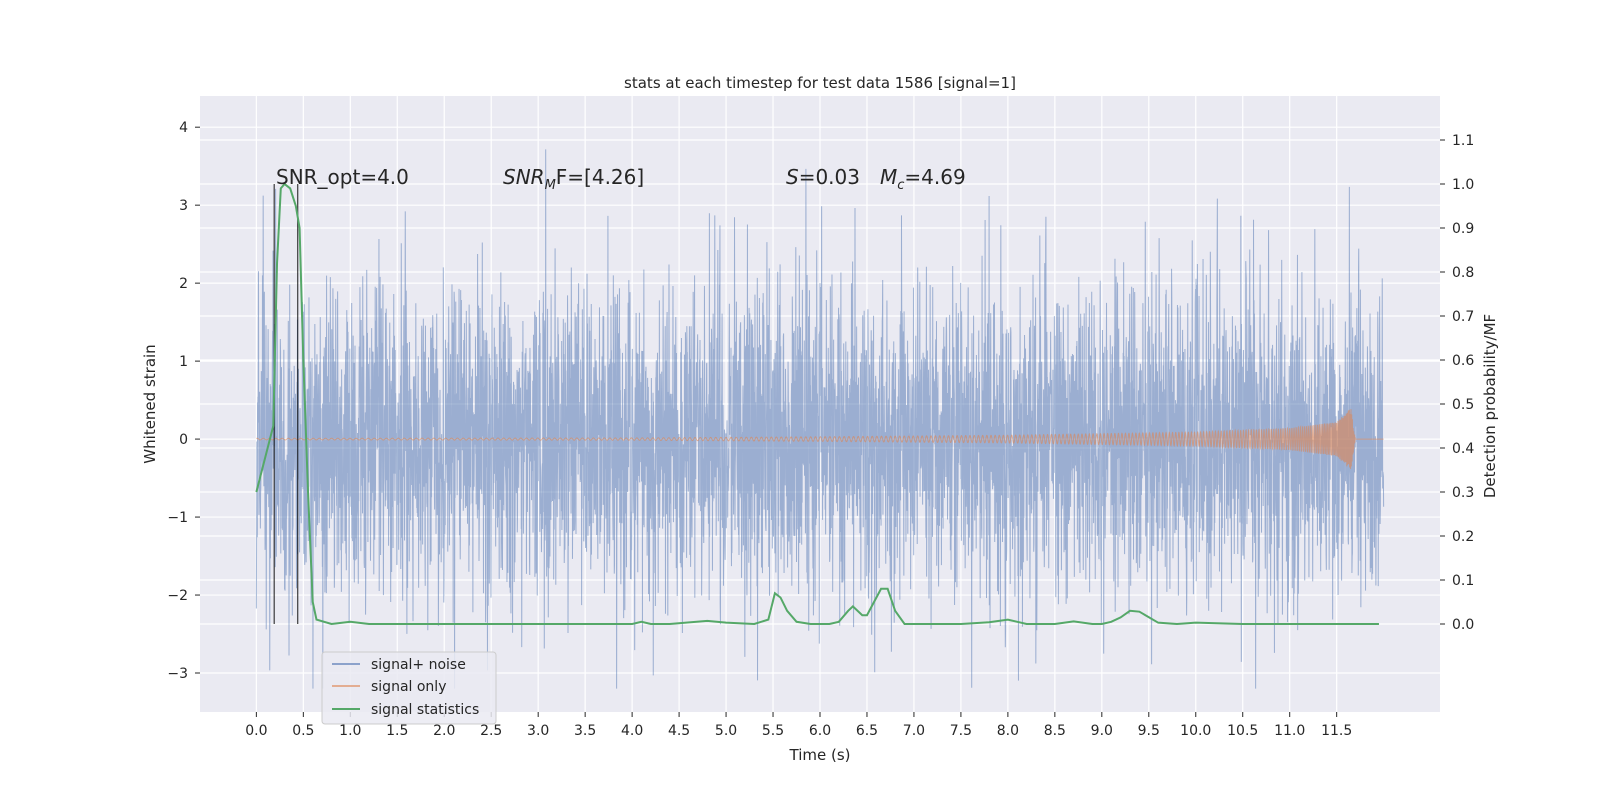 The width and height of the screenshot is (1600, 800). Describe the element at coordinates (726, 731) in the screenshot. I see `x-tick-label: 5.0` at that location.